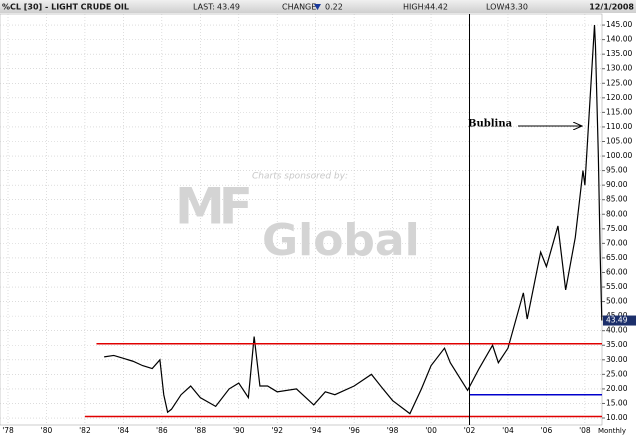 Image resolution: width=636 pixels, height=437 pixels. I want to click on watermark-logo: MF, so click(212, 207).